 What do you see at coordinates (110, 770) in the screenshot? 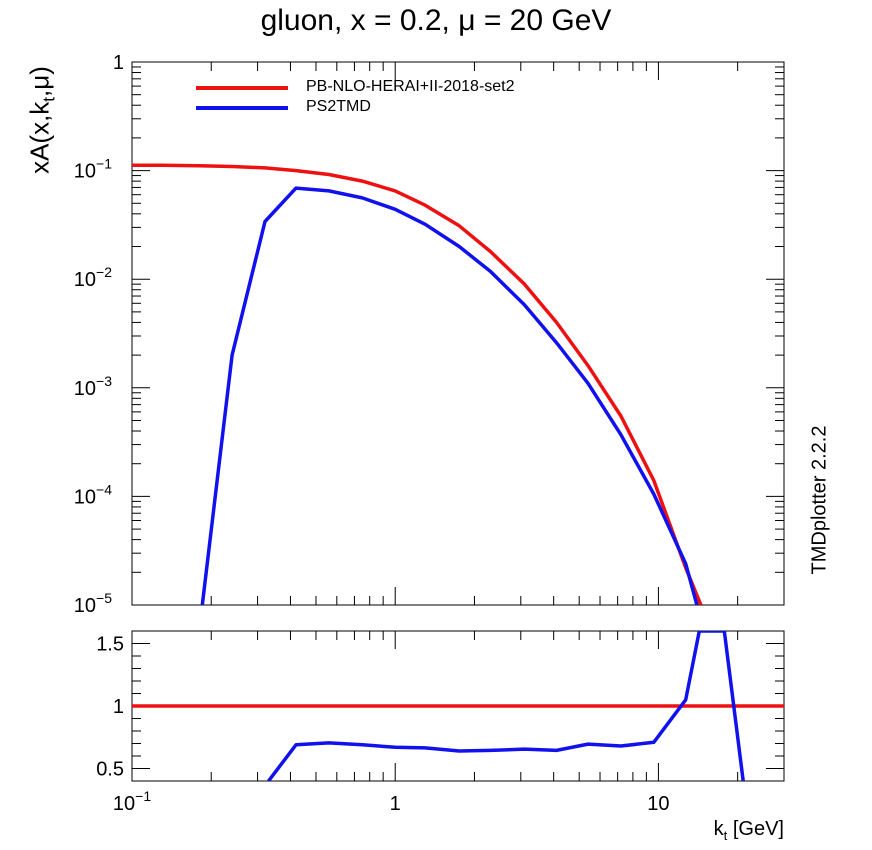
I see `ratio-y-tick-label: 0.5` at bounding box center [110, 770].